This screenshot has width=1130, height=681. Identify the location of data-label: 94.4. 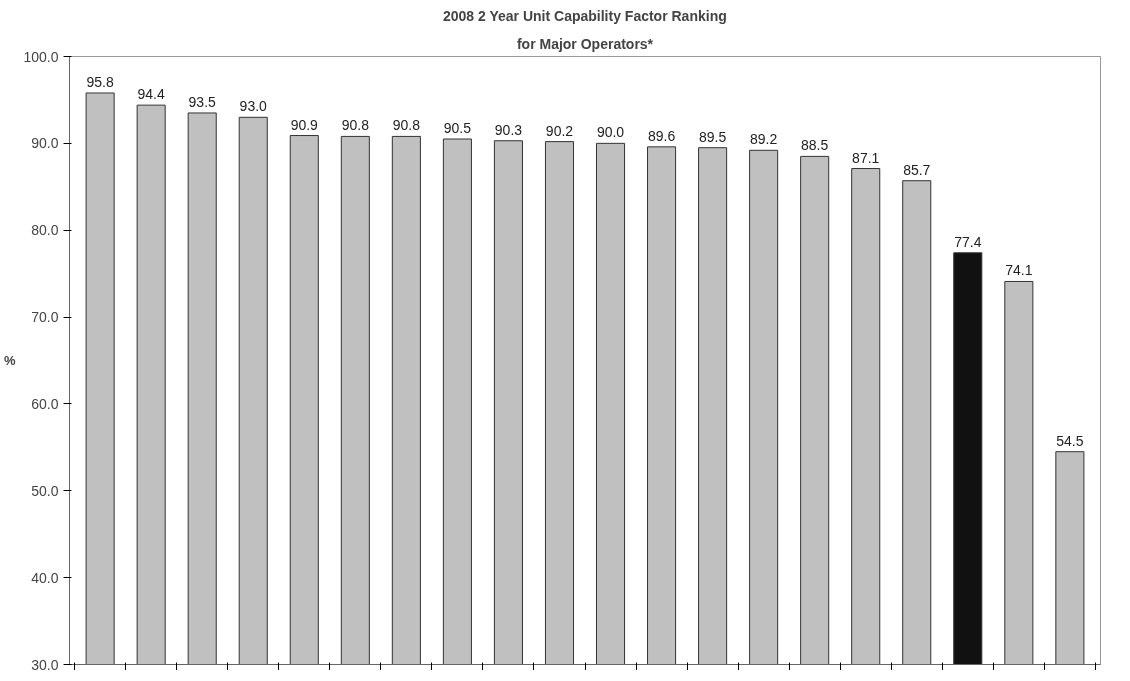
(151, 94).